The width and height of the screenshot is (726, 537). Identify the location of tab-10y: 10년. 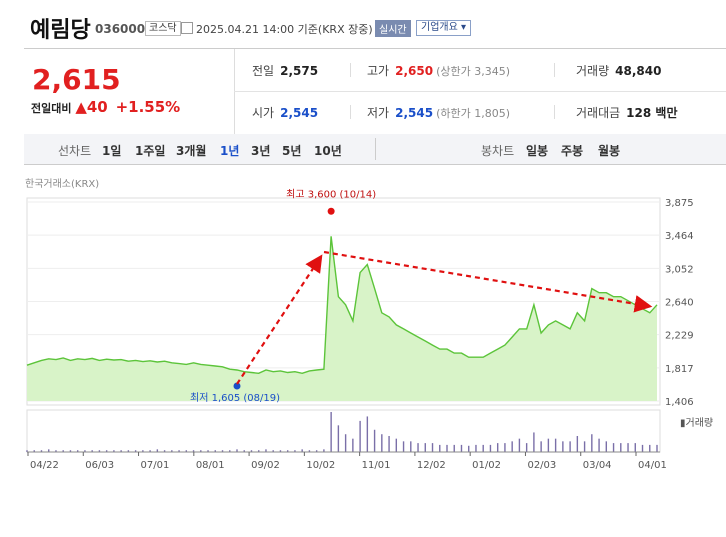
(328, 151).